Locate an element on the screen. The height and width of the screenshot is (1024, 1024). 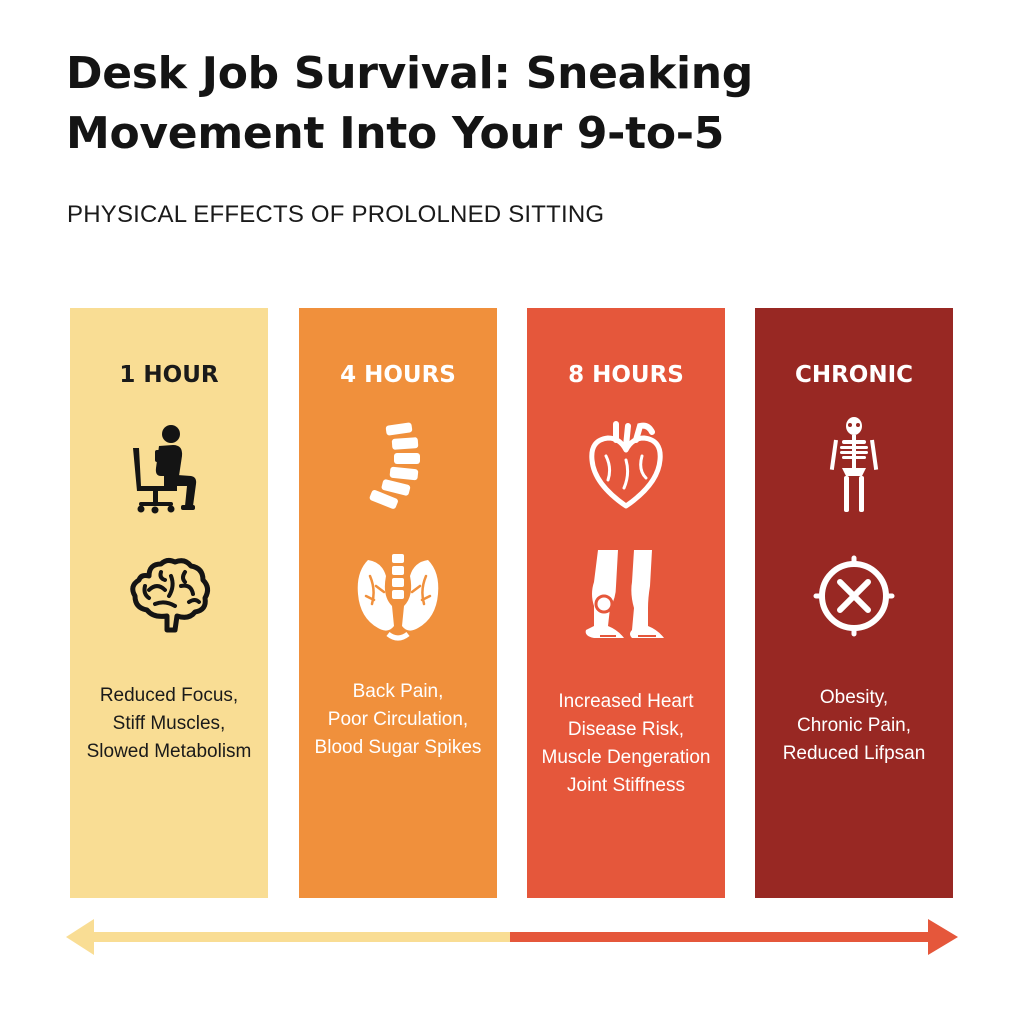
timeline-arrow is located at coordinates (512, 937).